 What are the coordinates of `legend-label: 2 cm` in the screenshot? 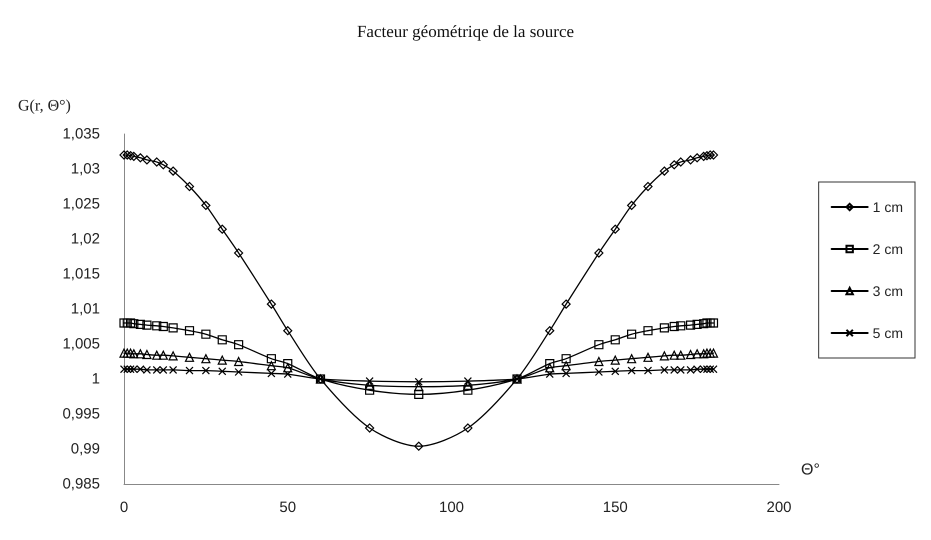 It's located at (888, 249).